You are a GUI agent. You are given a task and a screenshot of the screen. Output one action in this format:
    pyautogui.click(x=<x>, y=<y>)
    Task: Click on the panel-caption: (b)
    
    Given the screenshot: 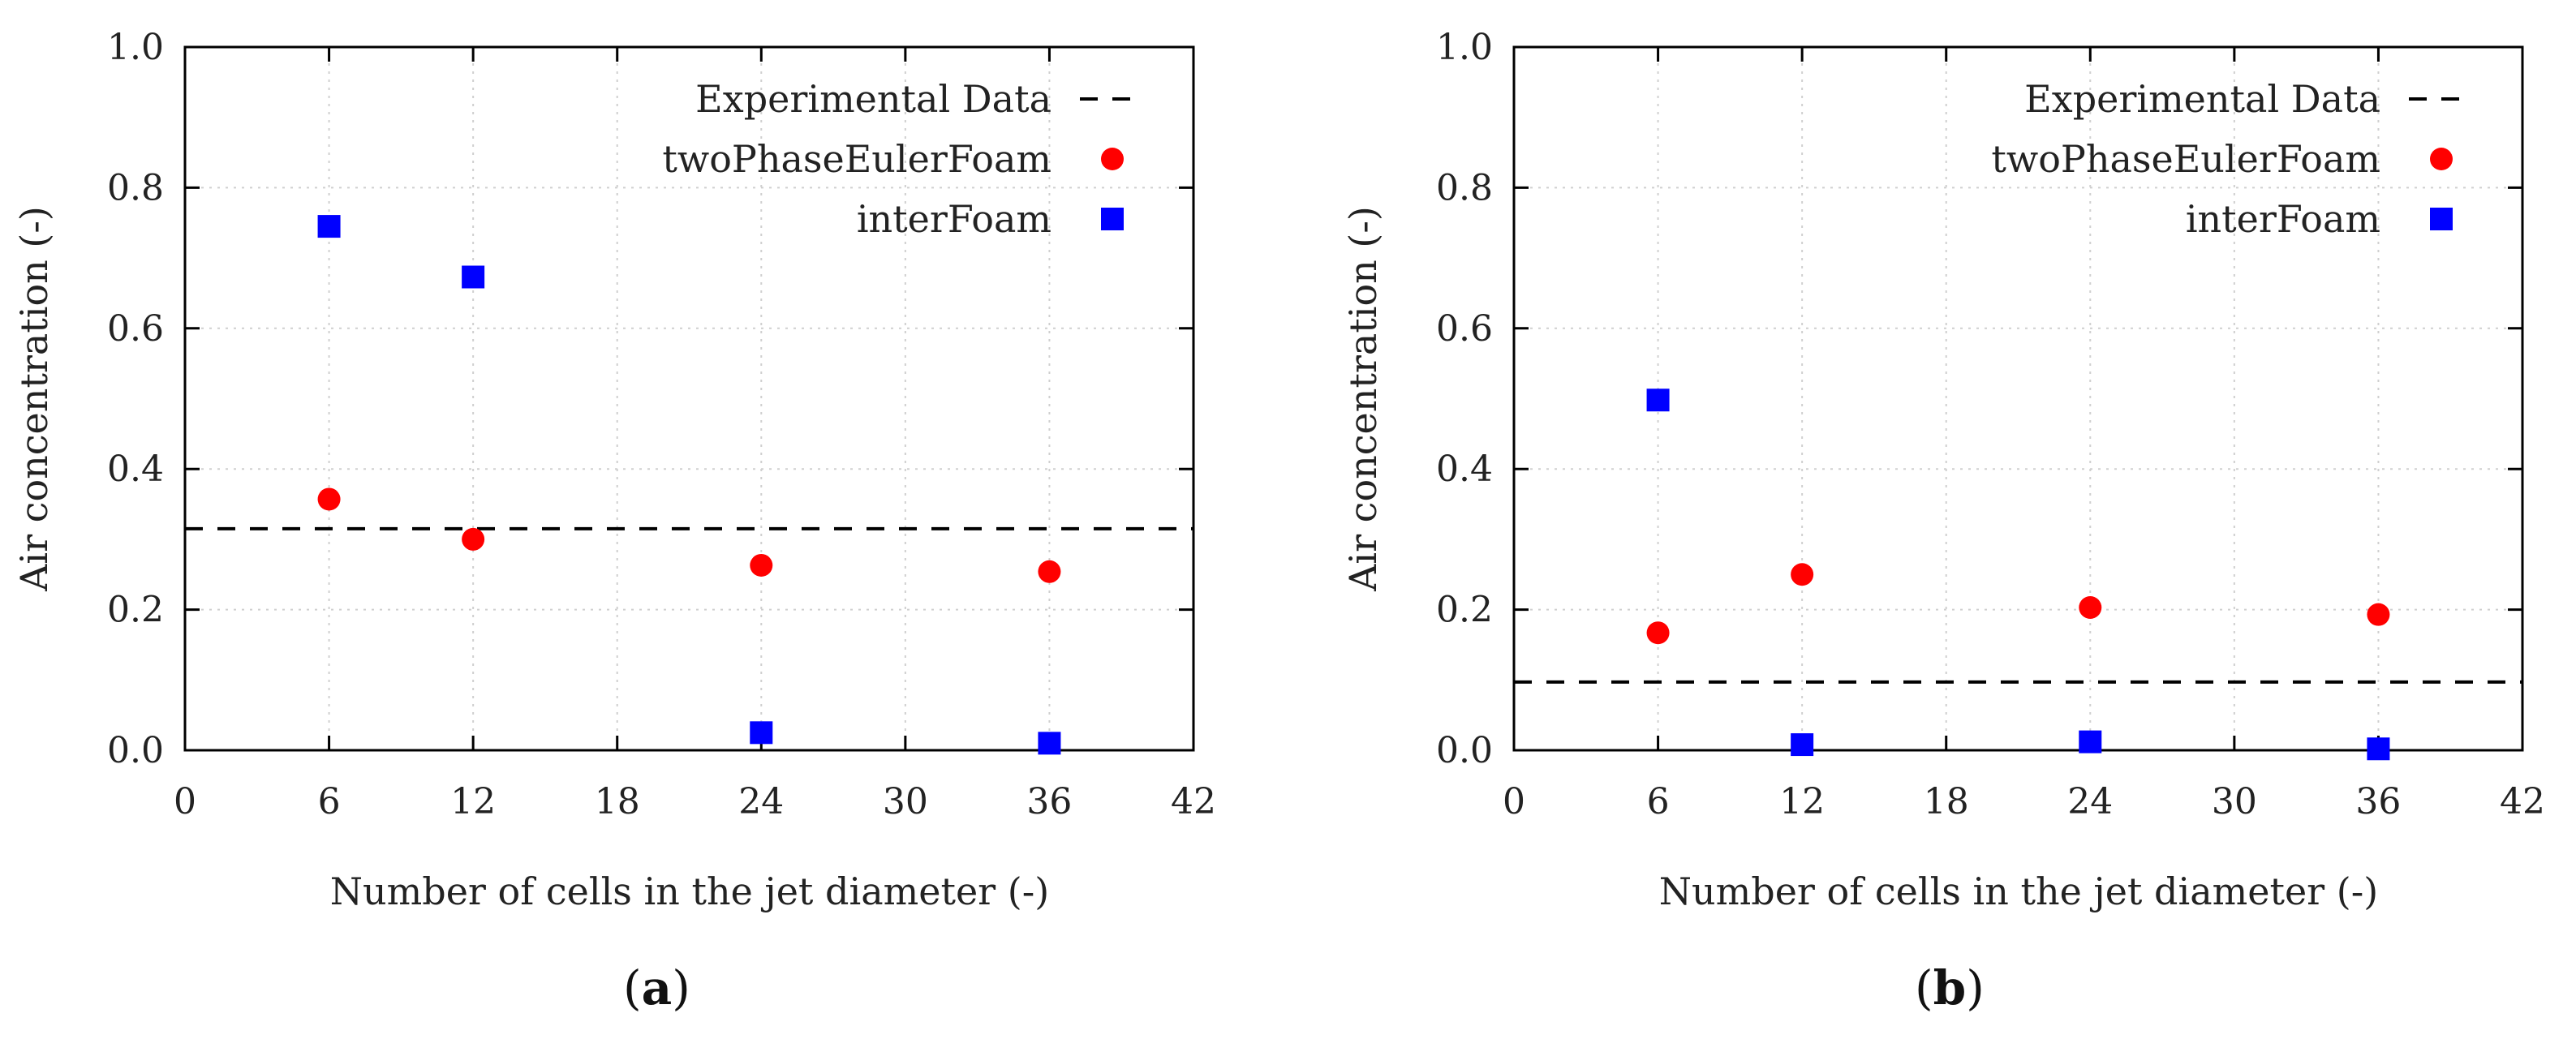 What is the action you would take?
    pyautogui.click(x=1950, y=988)
    